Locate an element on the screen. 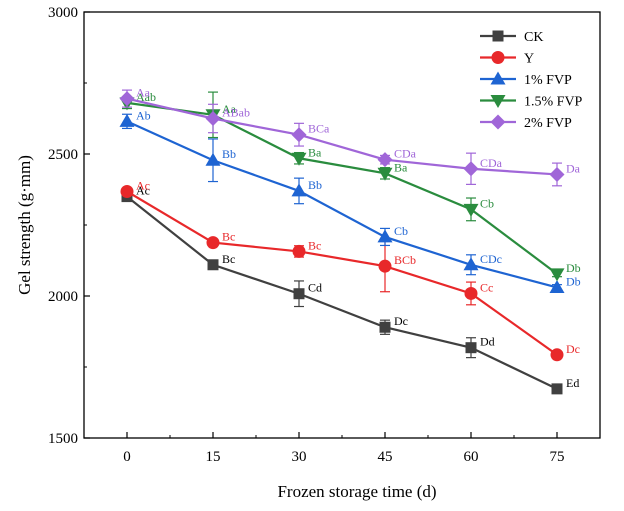 The width and height of the screenshot is (624, 511). x-axis-title: Frozen storage time (d) is located at coordinates (356, 491).